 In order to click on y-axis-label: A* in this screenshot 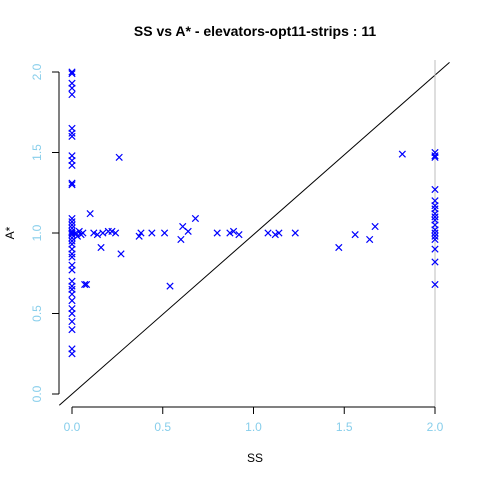, I will do `click(10, 232)`.